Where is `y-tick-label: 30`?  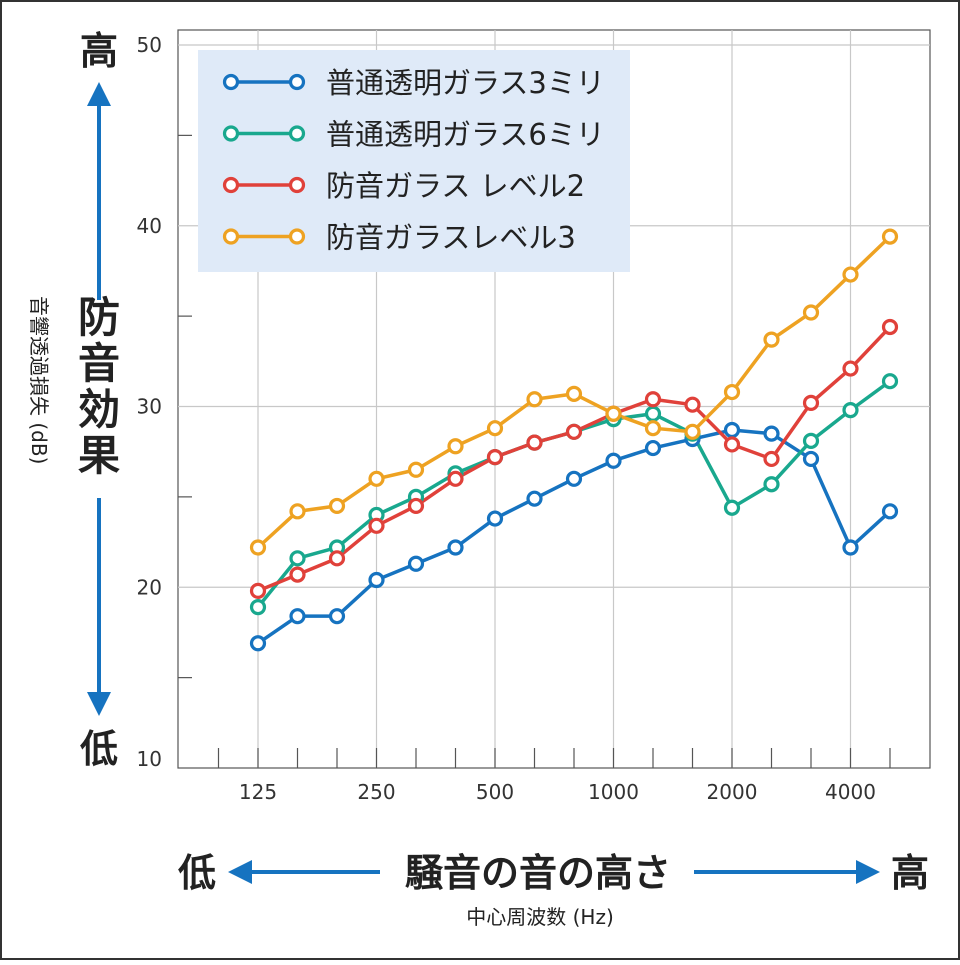 y-tick-label: 30 is located at coordinates (149, 407).